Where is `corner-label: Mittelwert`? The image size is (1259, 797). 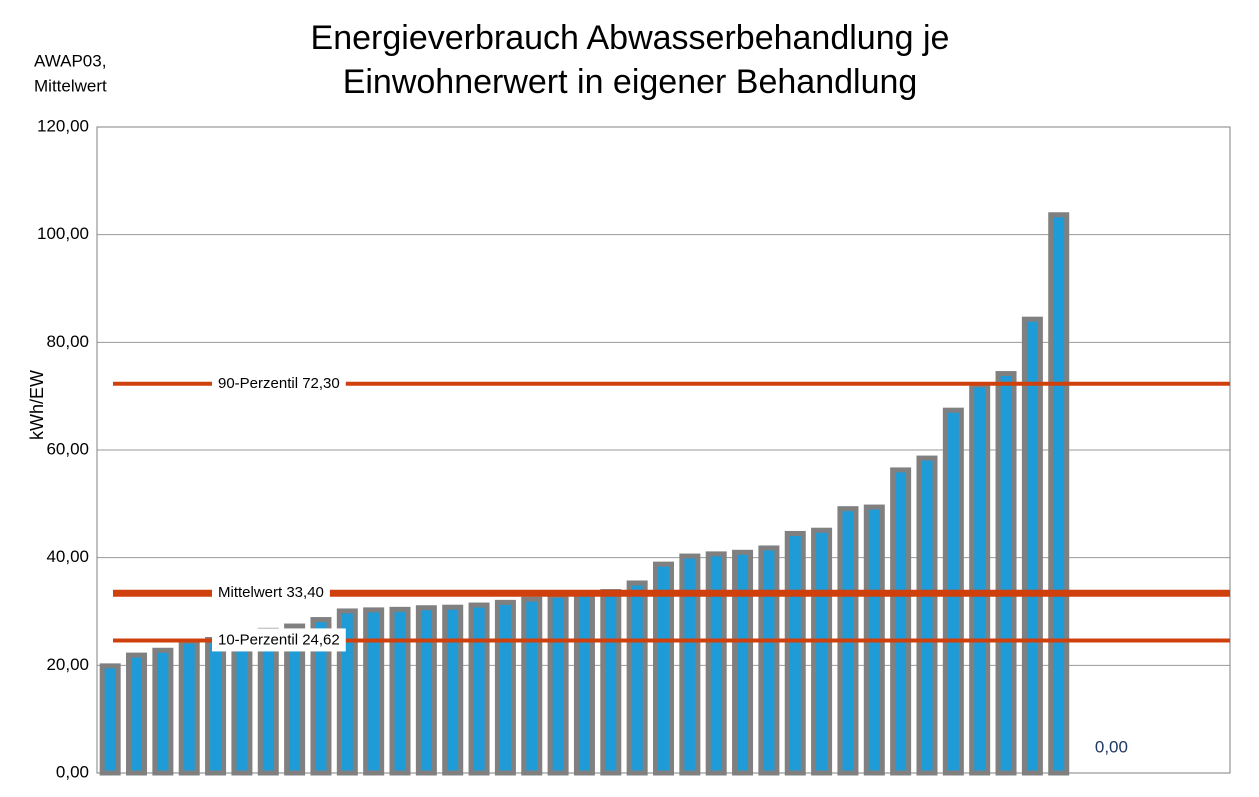
corner-label: Mittelwert is located at coordinates (70, 85).